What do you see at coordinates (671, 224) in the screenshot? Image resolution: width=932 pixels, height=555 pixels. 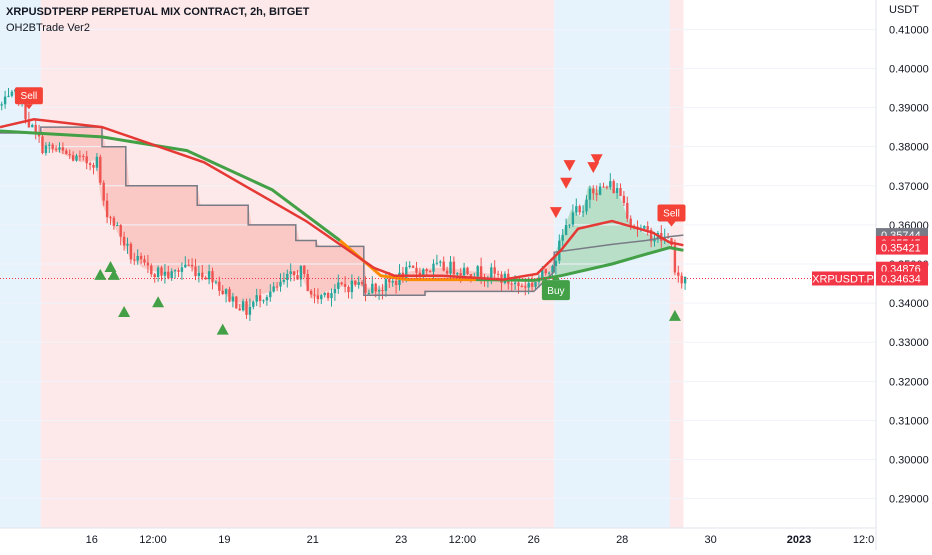 I see `sell-label-pointer` at bounding box center [671, 224].